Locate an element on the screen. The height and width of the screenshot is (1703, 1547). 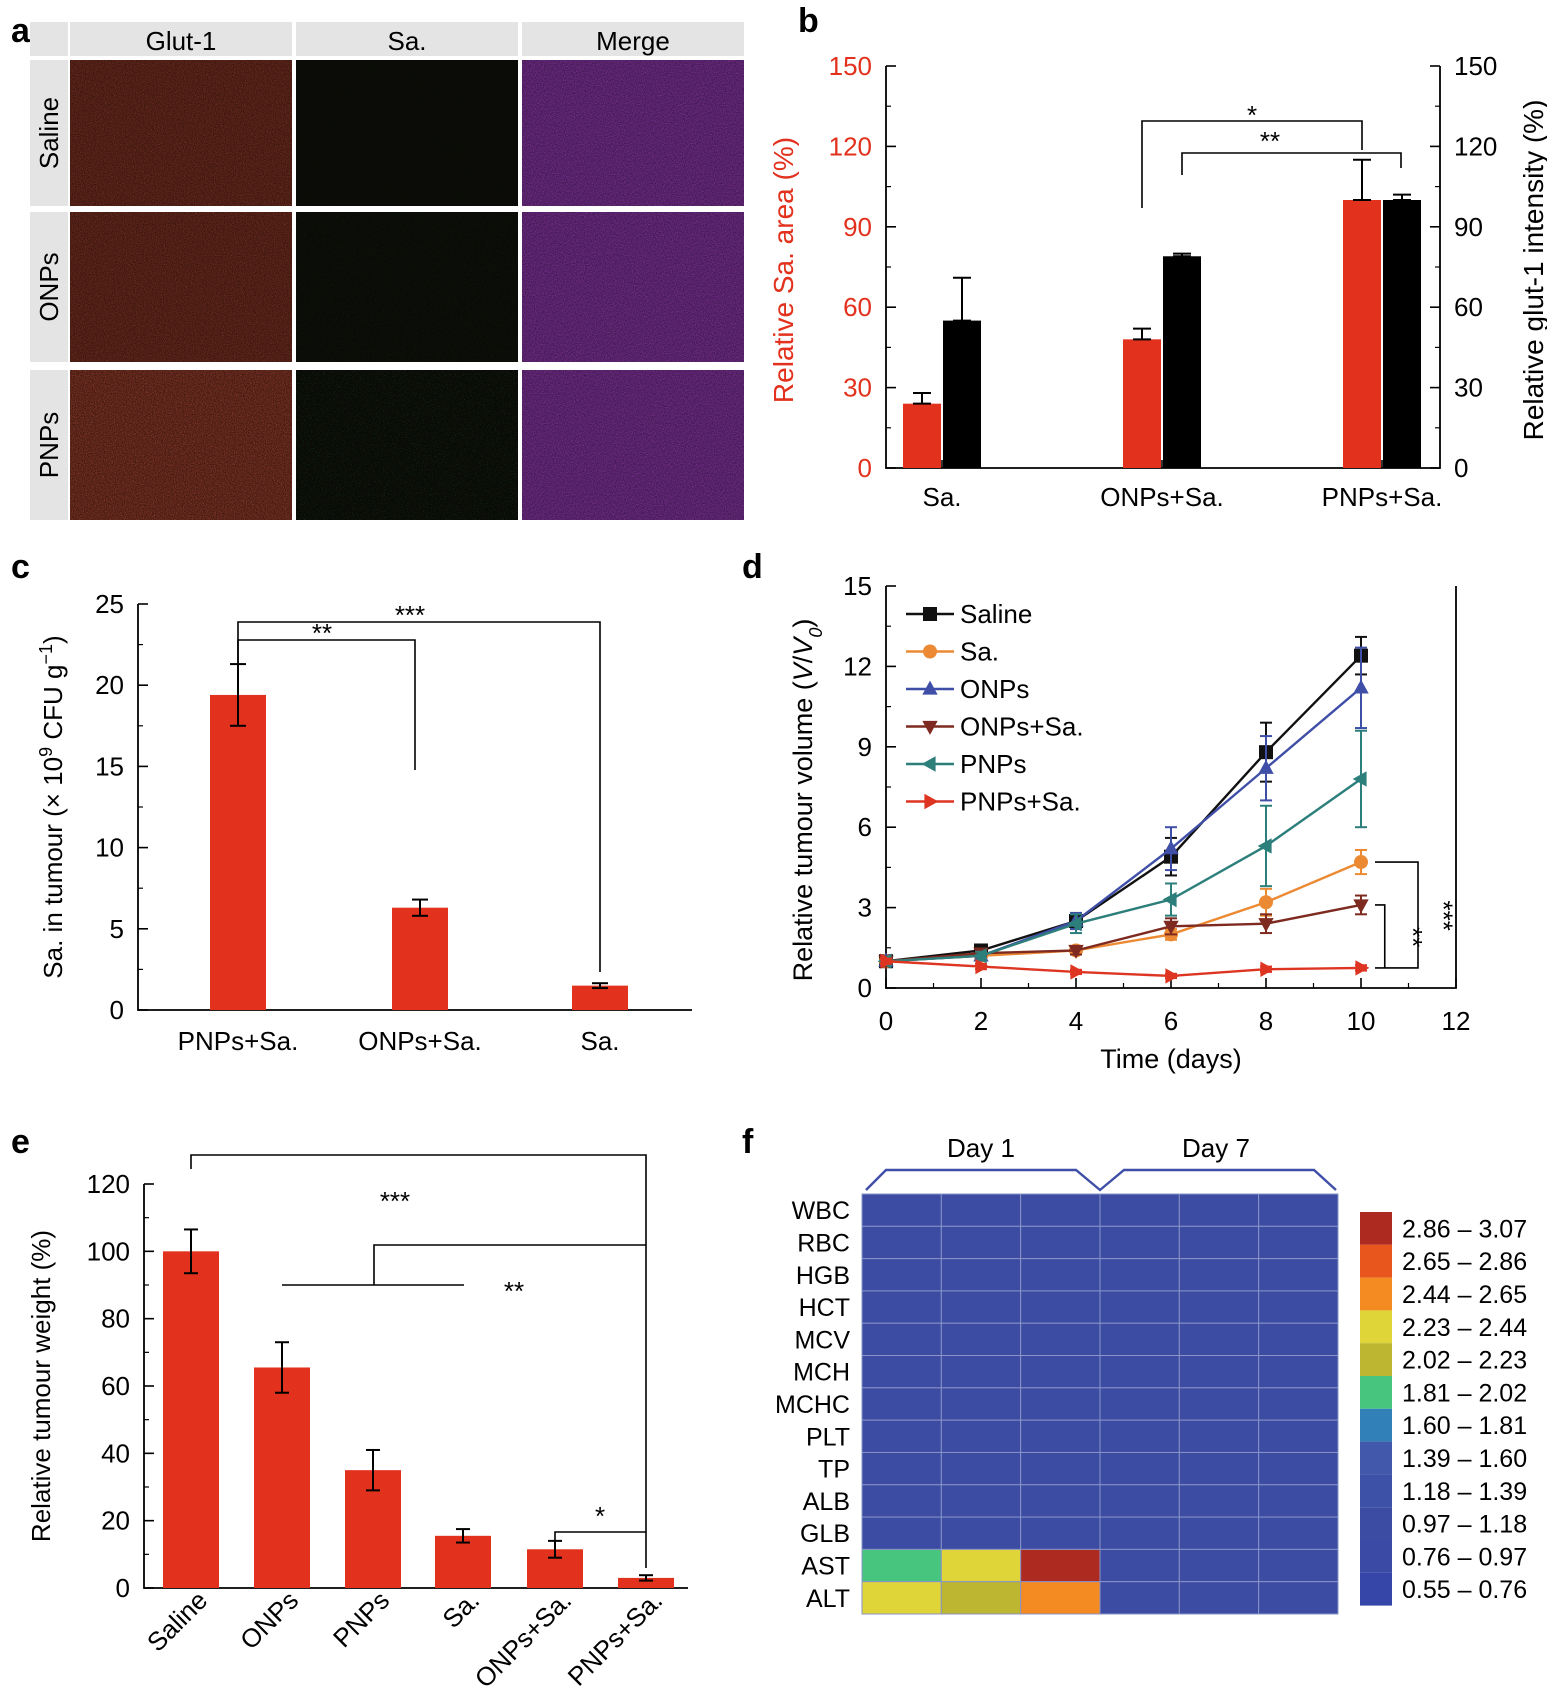
label-part: / is located at coordinates (803, 659).